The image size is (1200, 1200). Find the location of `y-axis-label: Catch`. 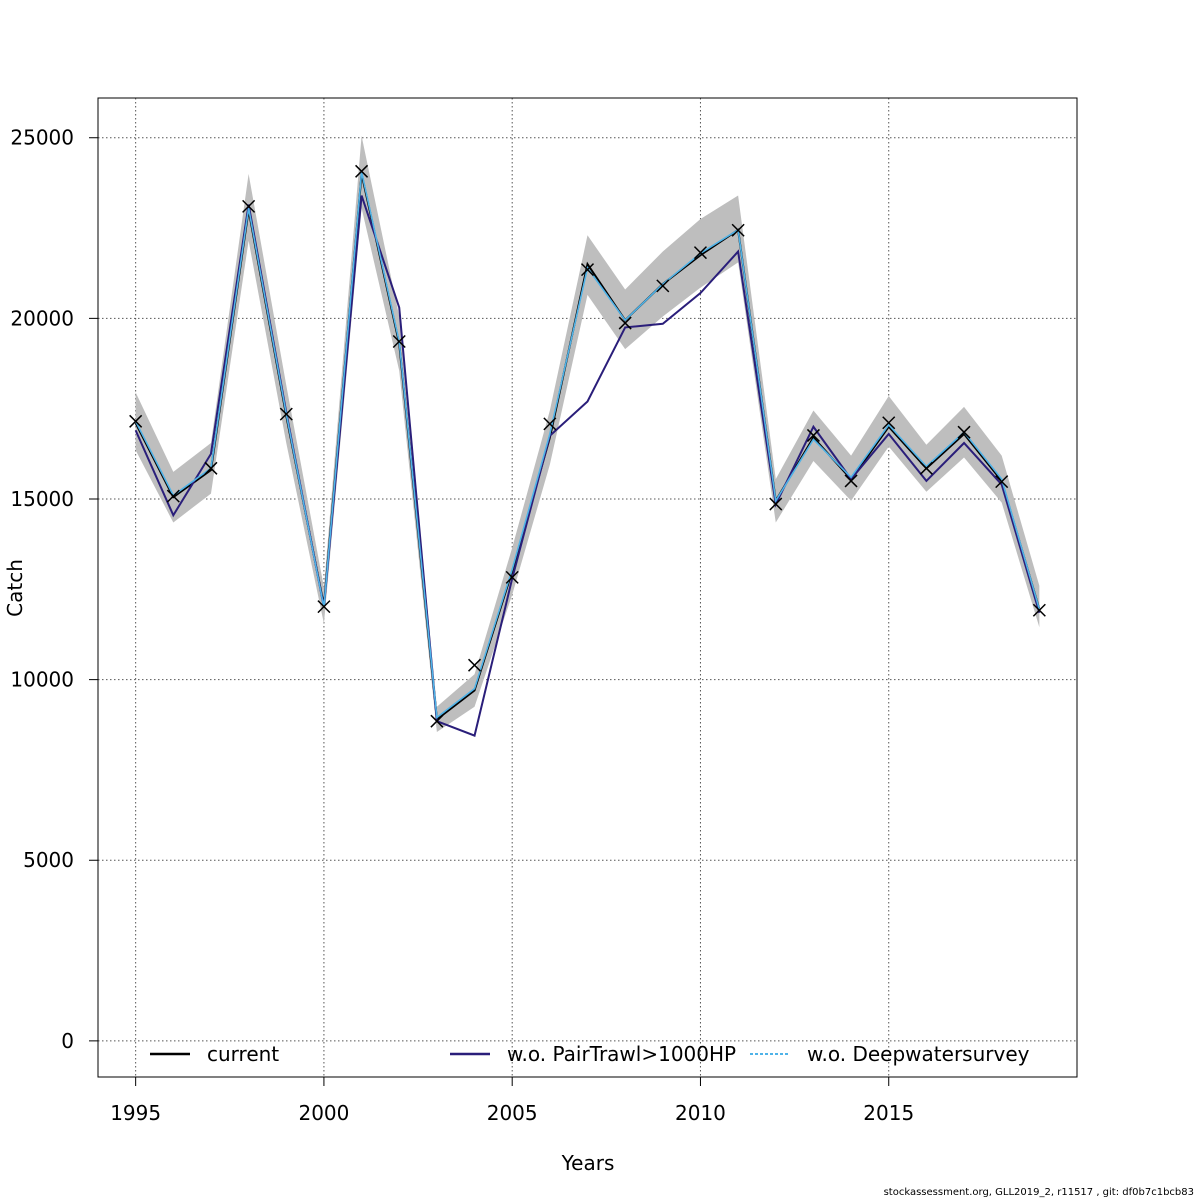

y-axis-label: Catch is located at coordinates (15, 588).